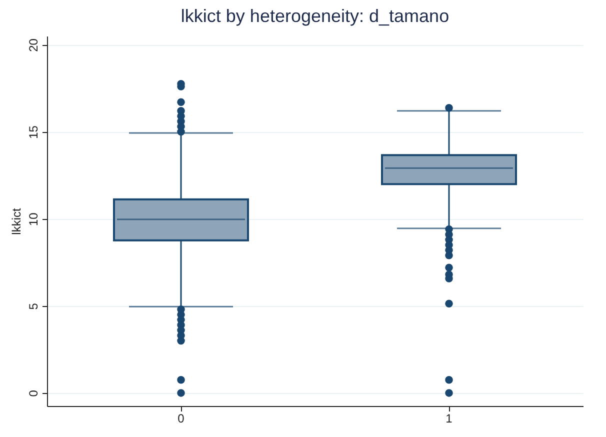 The width and height of the screenshot is (606, 437). Describe the element at coordinates (17, 221) in the screenshot. I see `y-axis-title: lkkict` at that location.